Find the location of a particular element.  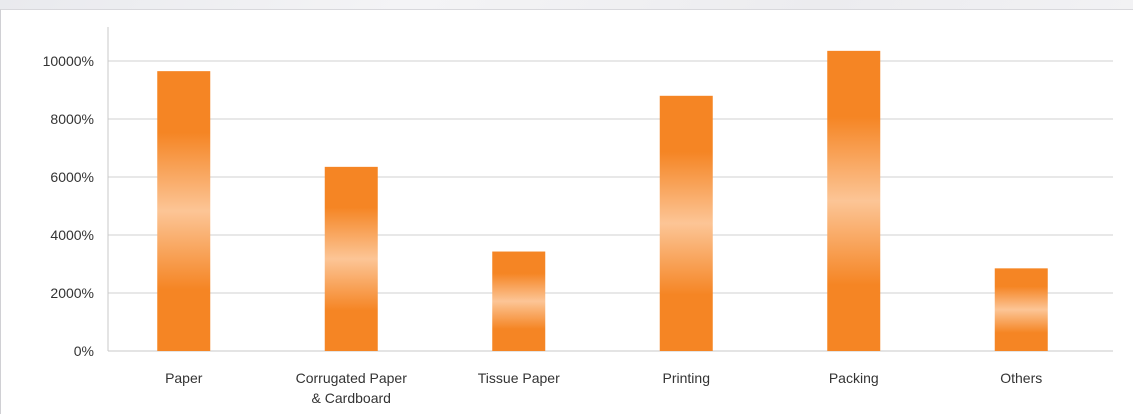

y-tick-label: 0% is located at coordinates (84, 351).